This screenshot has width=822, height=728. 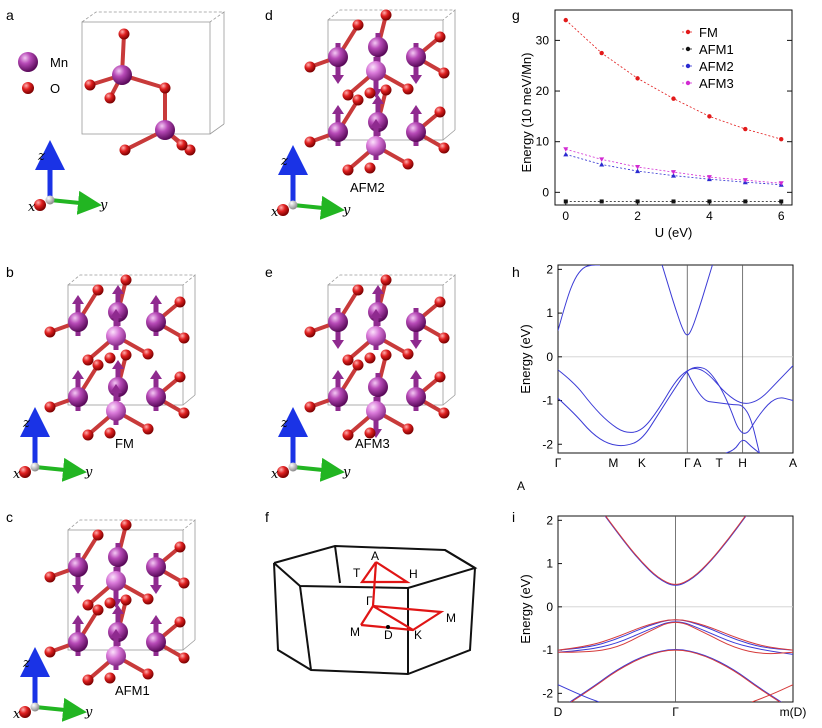 I want to click on axis-origin, so click(x=50, y=200).